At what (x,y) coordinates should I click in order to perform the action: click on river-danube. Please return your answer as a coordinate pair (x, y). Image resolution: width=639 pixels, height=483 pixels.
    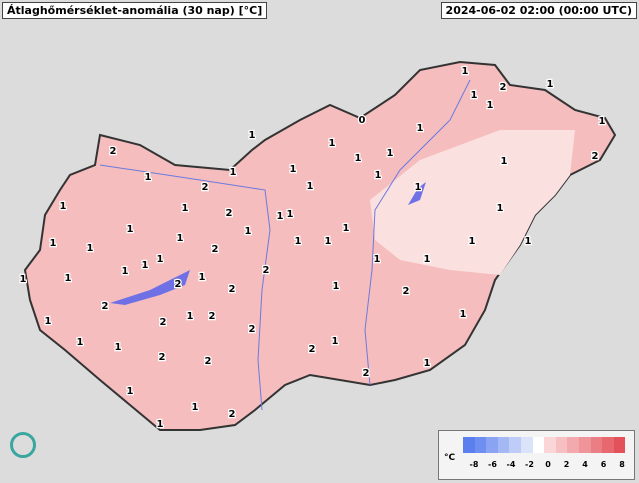
    Looking at the image, I should click on (185, 287).